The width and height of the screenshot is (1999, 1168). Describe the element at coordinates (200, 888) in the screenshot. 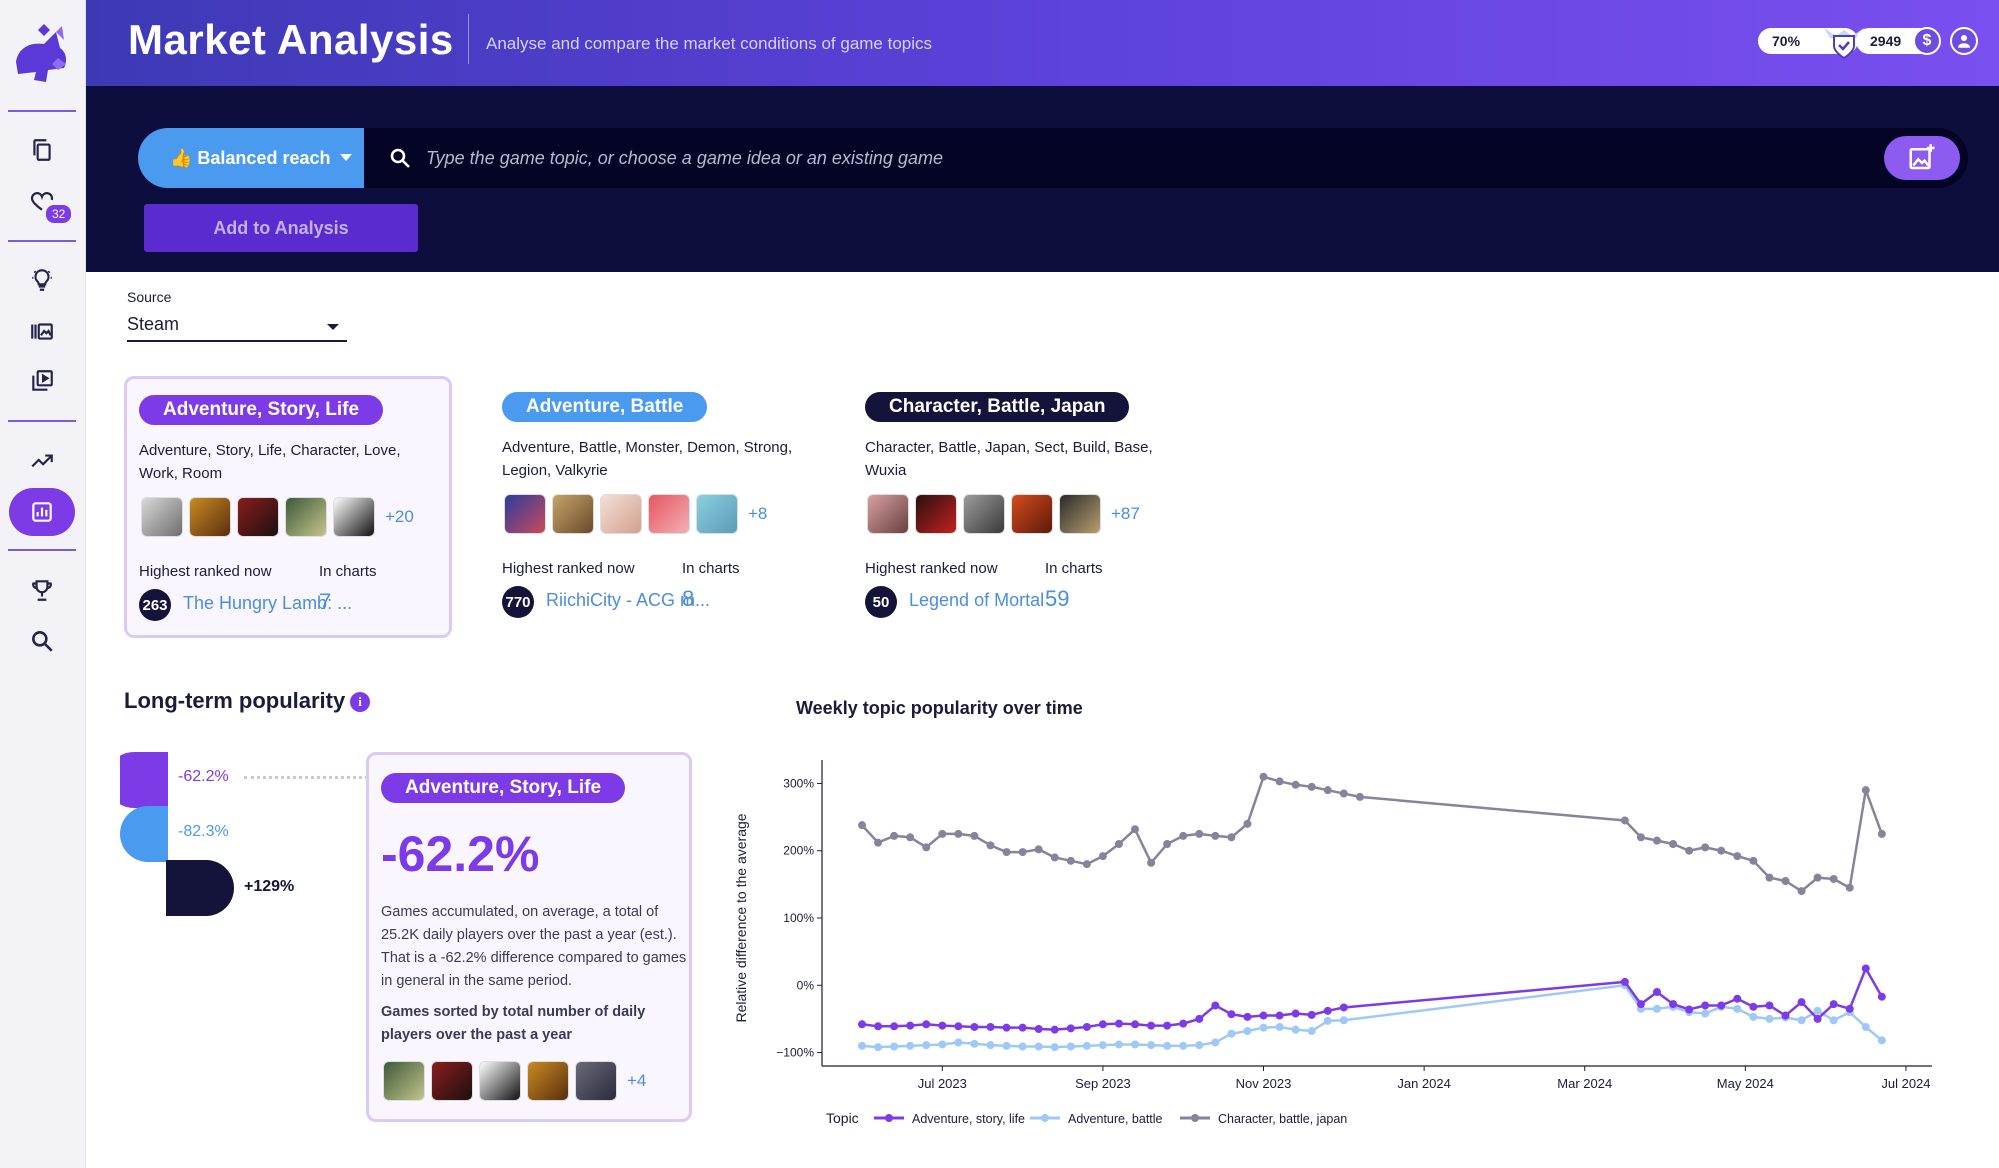

I see `popularity-shape-character-battle-japan` at that location.